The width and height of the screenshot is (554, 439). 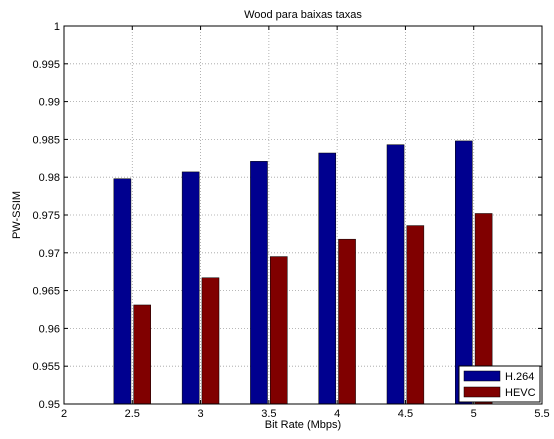 I want to click on x-tick-label: 2, so click(x=64, y=414).